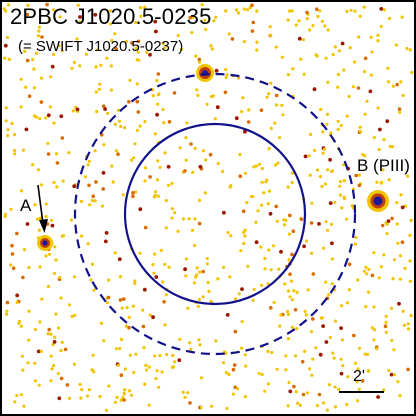 The width and height of the screenshot is (416, 416). I want to click on source-b, so click(378, 201).